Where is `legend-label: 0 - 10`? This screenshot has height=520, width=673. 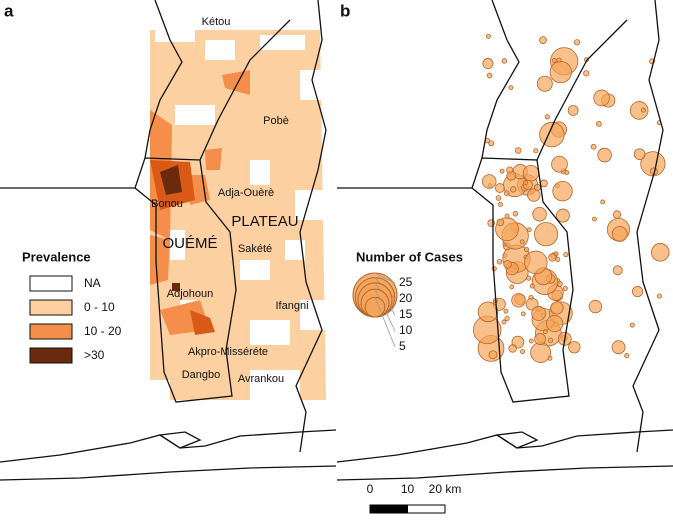 legend-label: 0 - 10 is located at coordinates (99, 307).